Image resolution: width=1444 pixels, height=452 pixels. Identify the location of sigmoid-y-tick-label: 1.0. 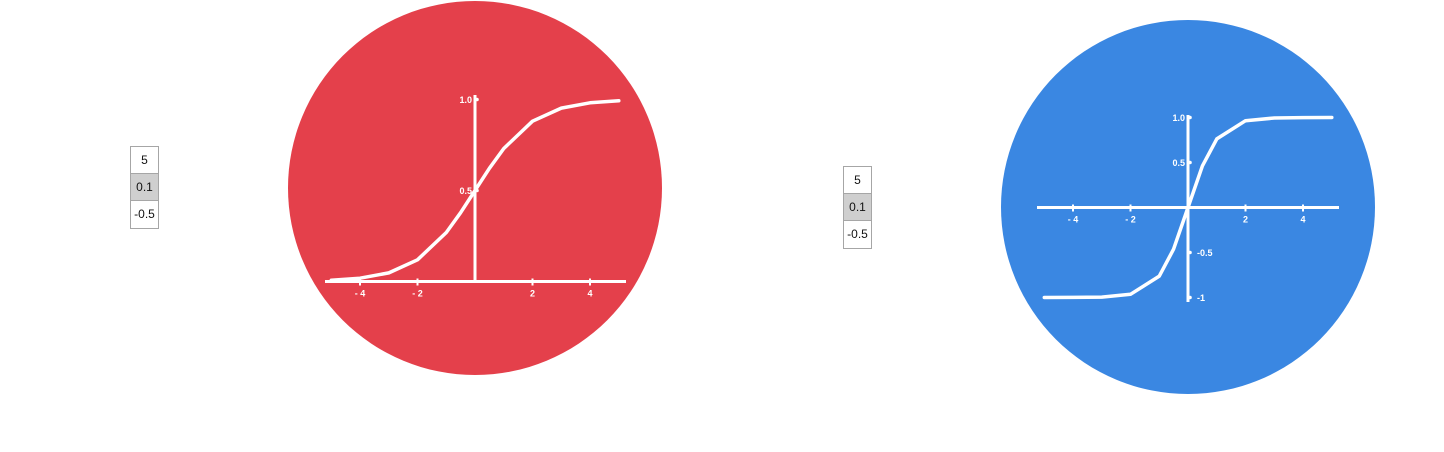
(465, 100).